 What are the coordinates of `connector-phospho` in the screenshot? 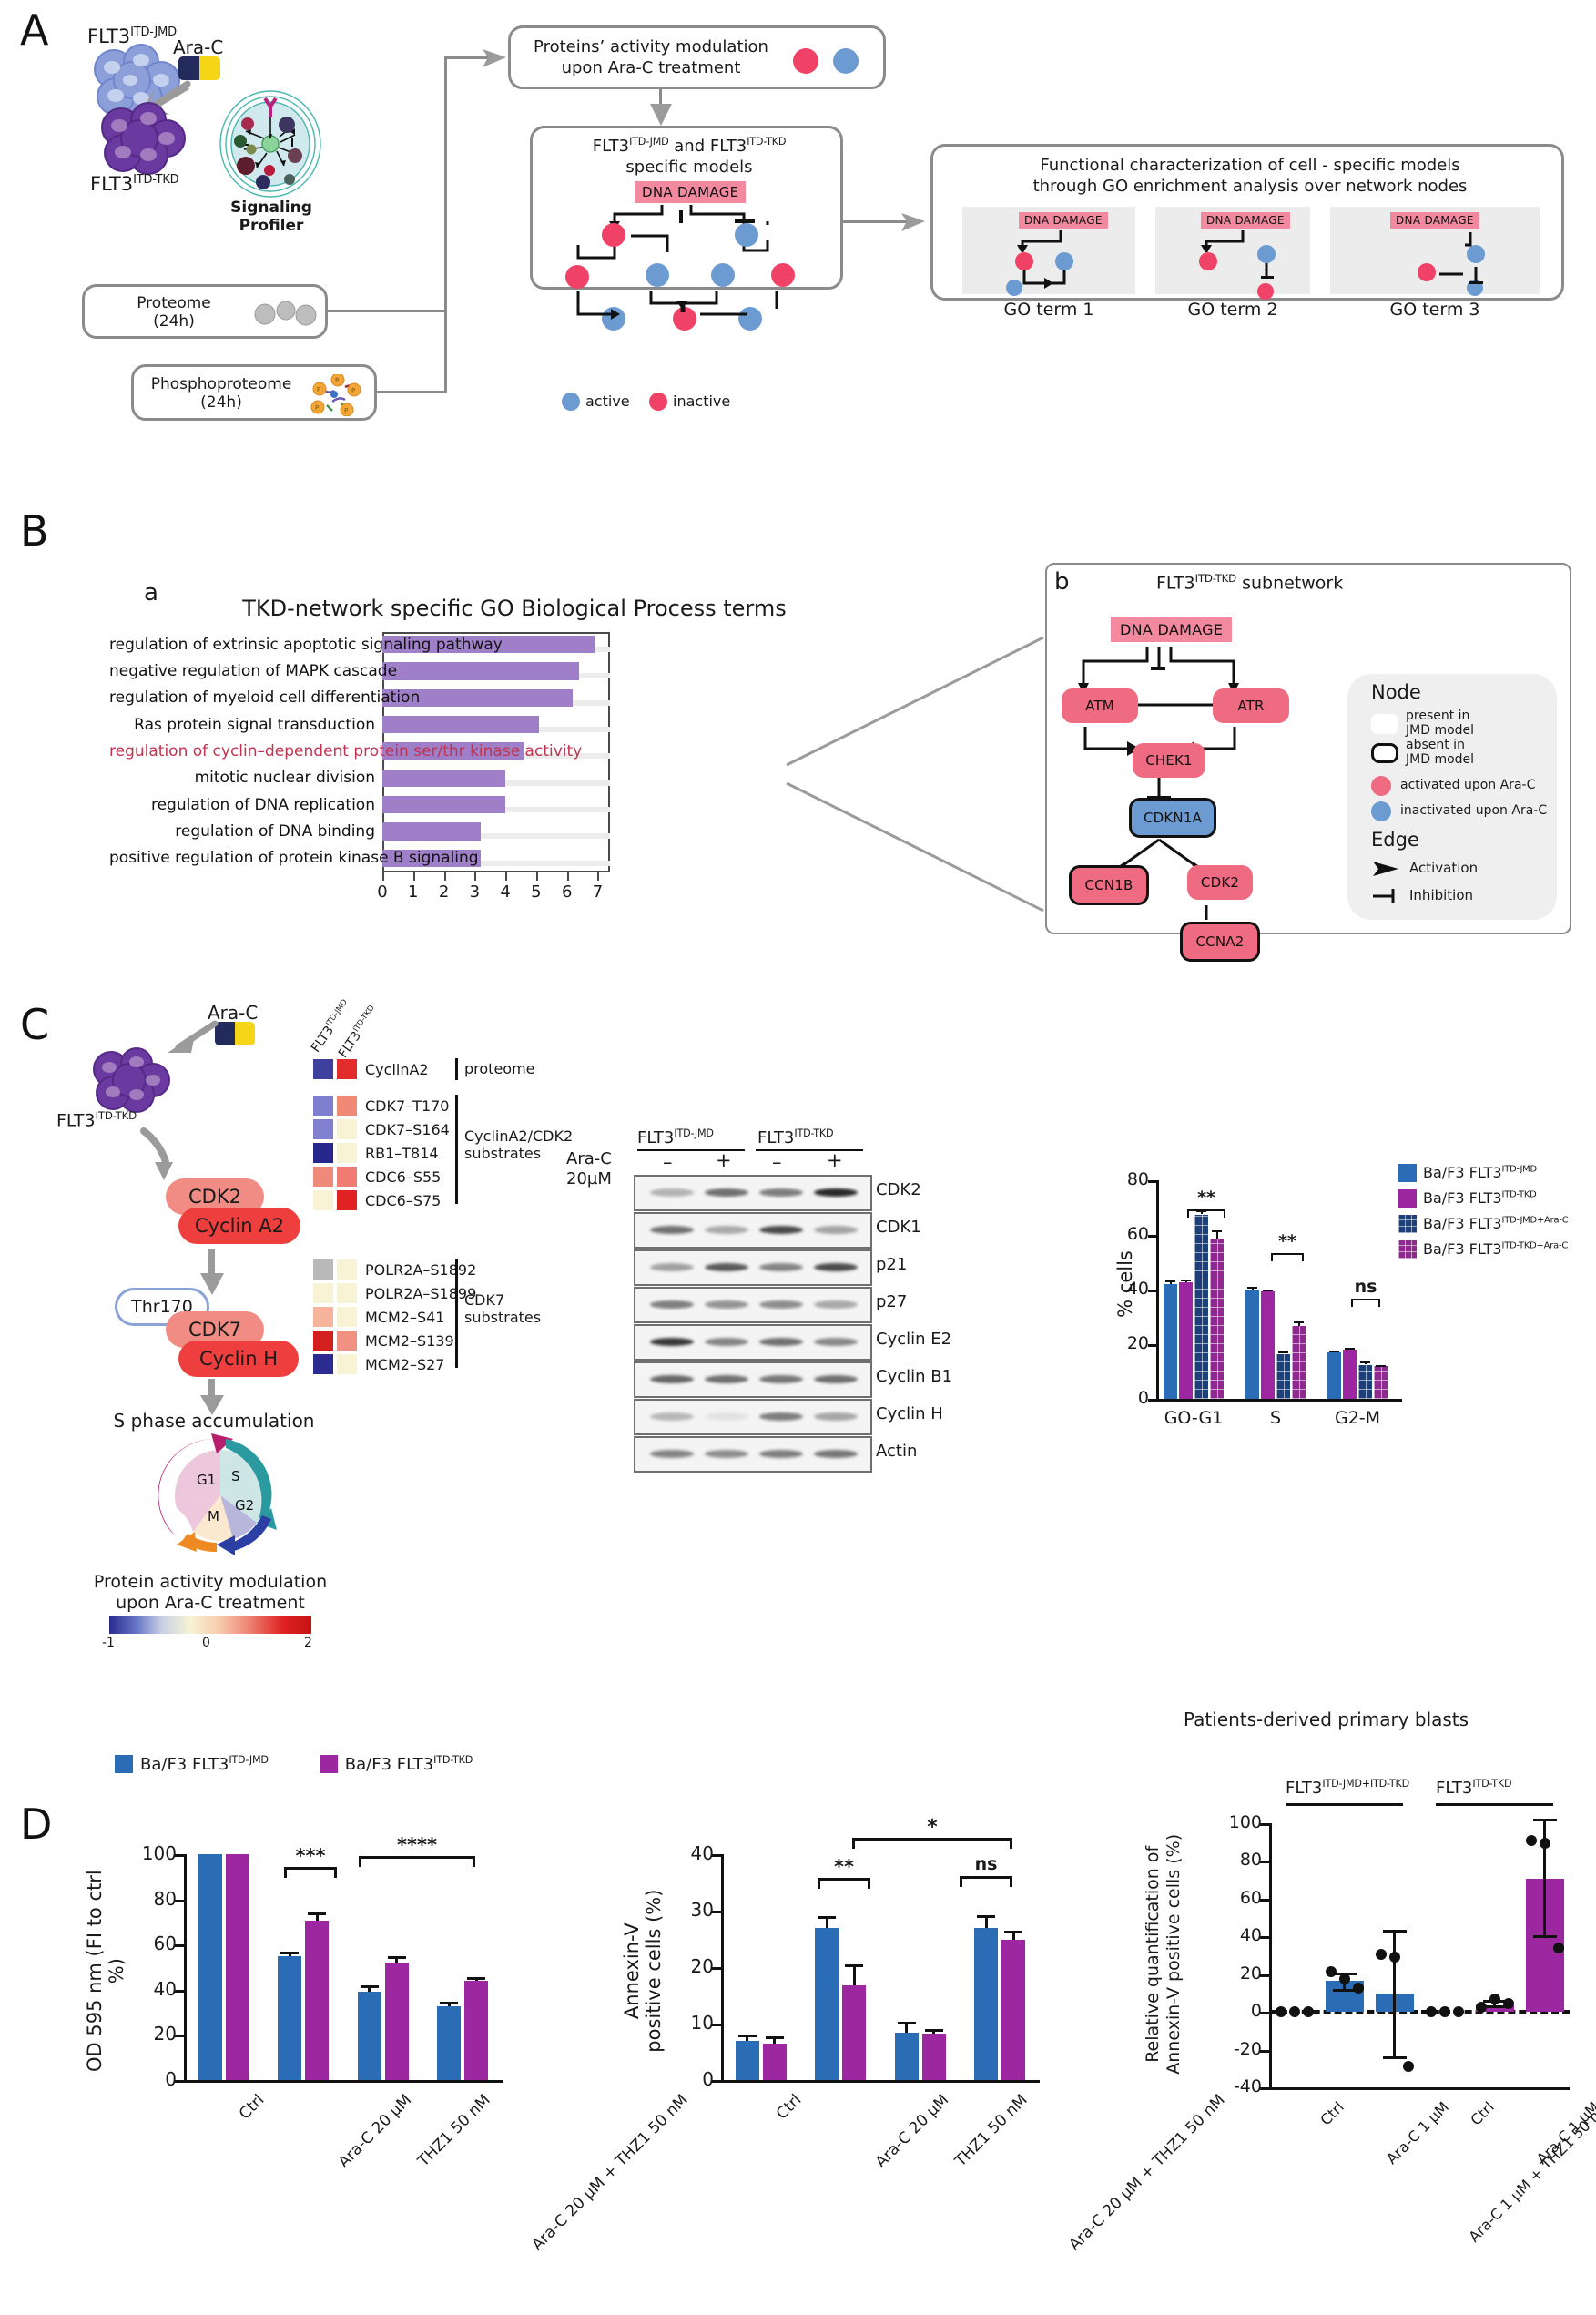 It's located at (411, 392).